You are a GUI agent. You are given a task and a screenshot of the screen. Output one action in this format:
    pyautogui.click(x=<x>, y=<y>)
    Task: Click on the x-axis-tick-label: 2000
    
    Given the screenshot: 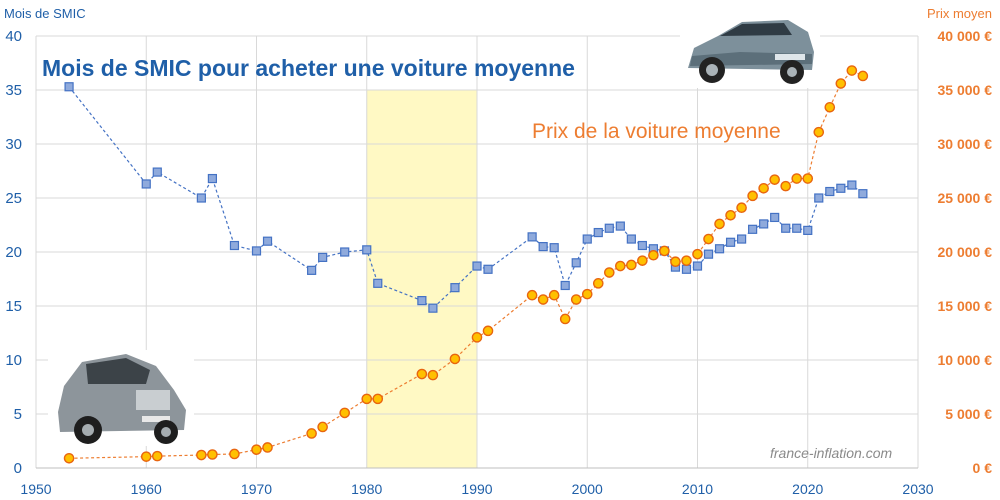 What is the action you would take?
    pyautogui.click(x=587, y=489)
    